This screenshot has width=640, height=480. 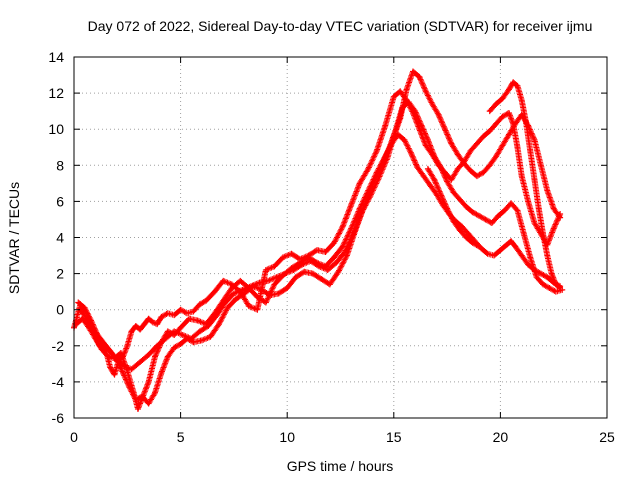 What do you see at coordinates (56, 129) in the screenshot?
I see `y-tick-label: 10` at bounding box center [56, 129].